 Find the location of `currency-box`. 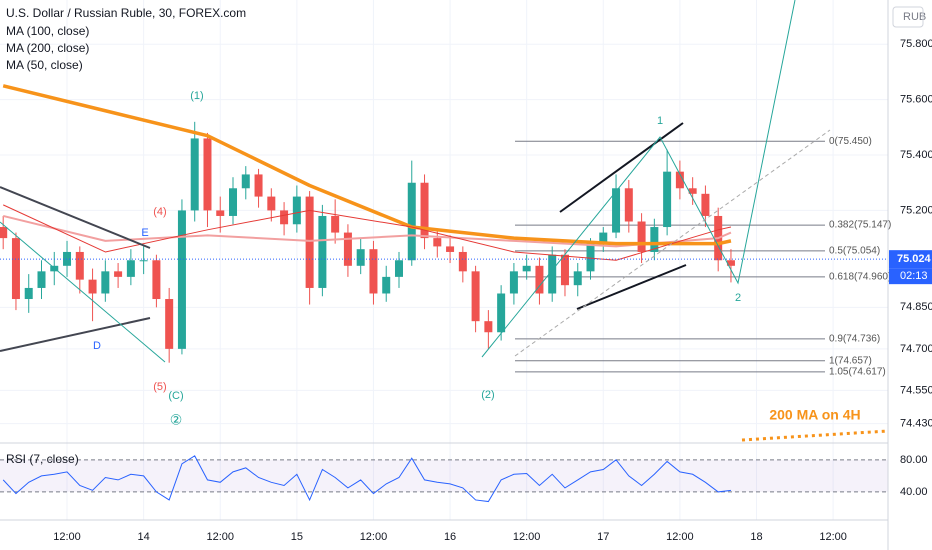

currency-box is located at coordinates (908, 17).